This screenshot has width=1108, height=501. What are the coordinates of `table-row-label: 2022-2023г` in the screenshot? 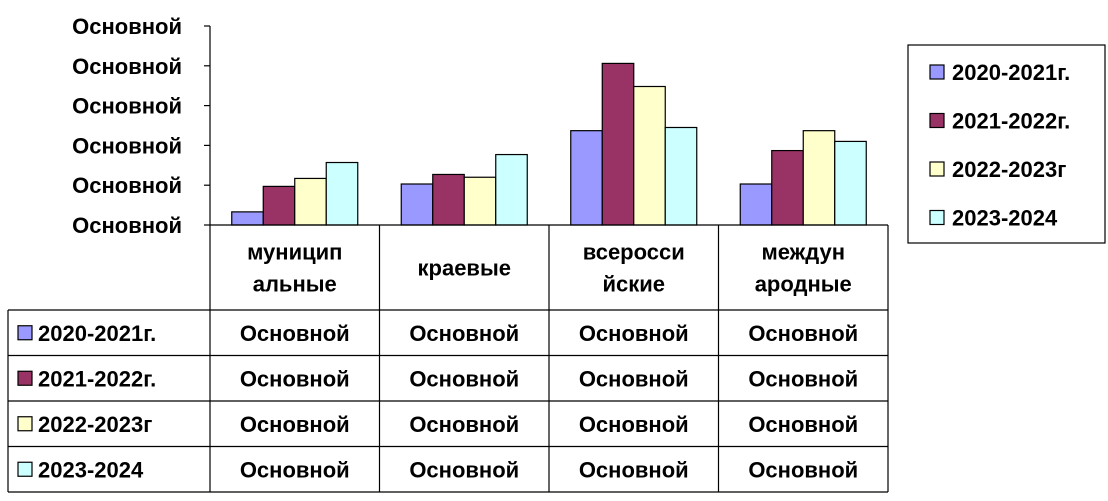 It's located at (95, 424).